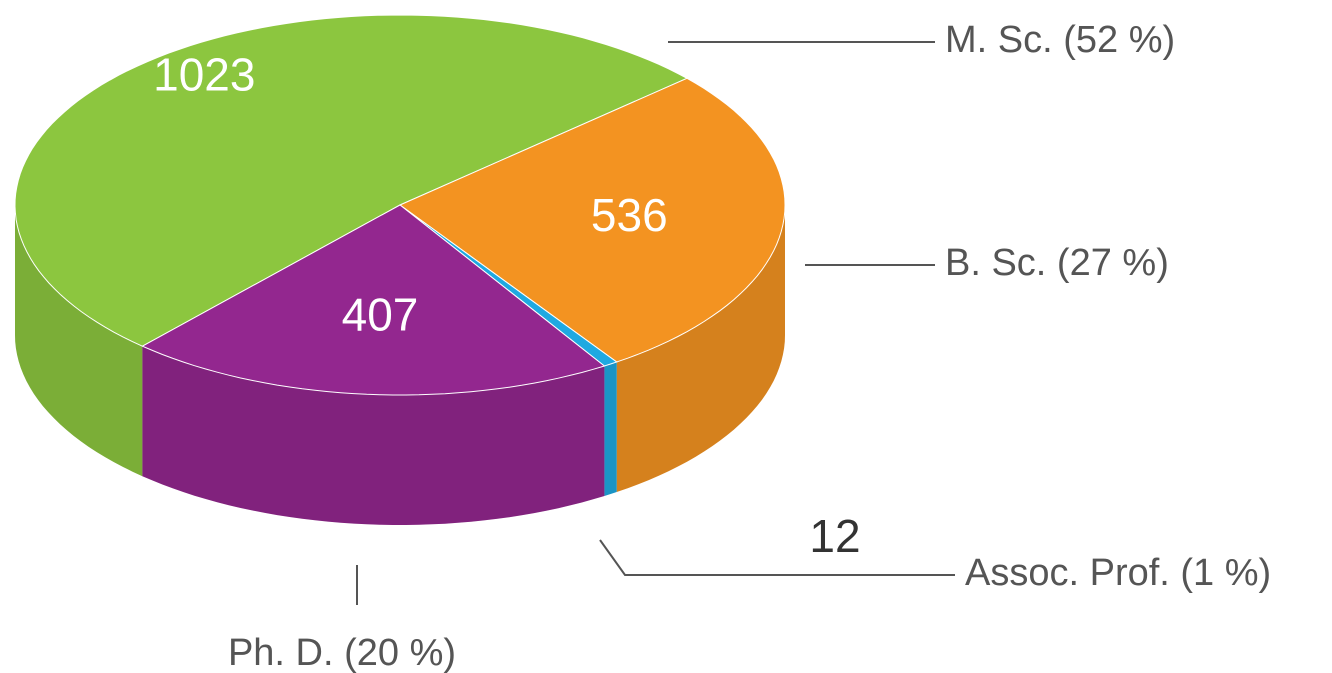 This screenshot has height=673, width=1332. I want to click on category-label: Assoc. Prof. (1 %), so click(1118, 573).